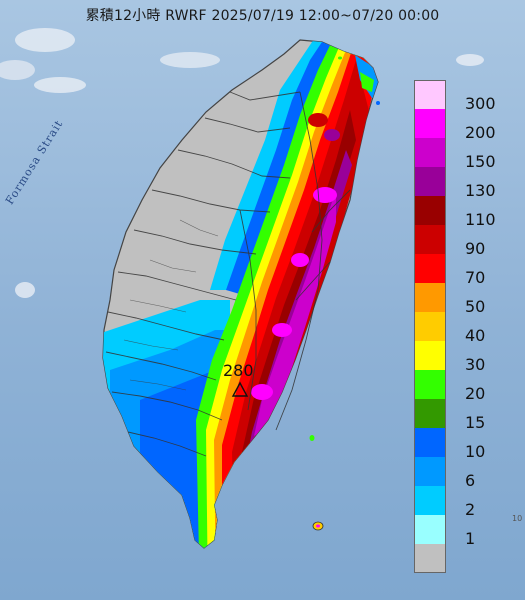 This screenshot has width=525, height=600. I want to click on legend-label: 70, so click(475, 277).